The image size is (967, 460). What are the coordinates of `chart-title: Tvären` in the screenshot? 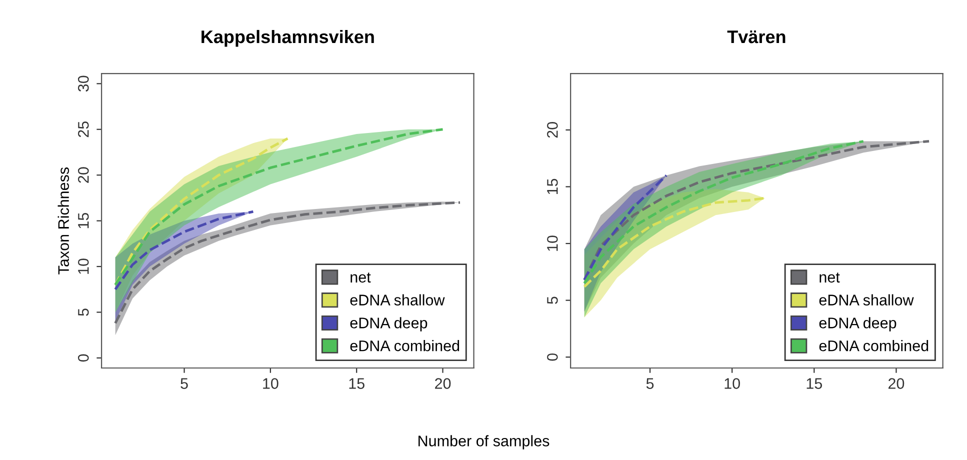 It's located at (756, 37).